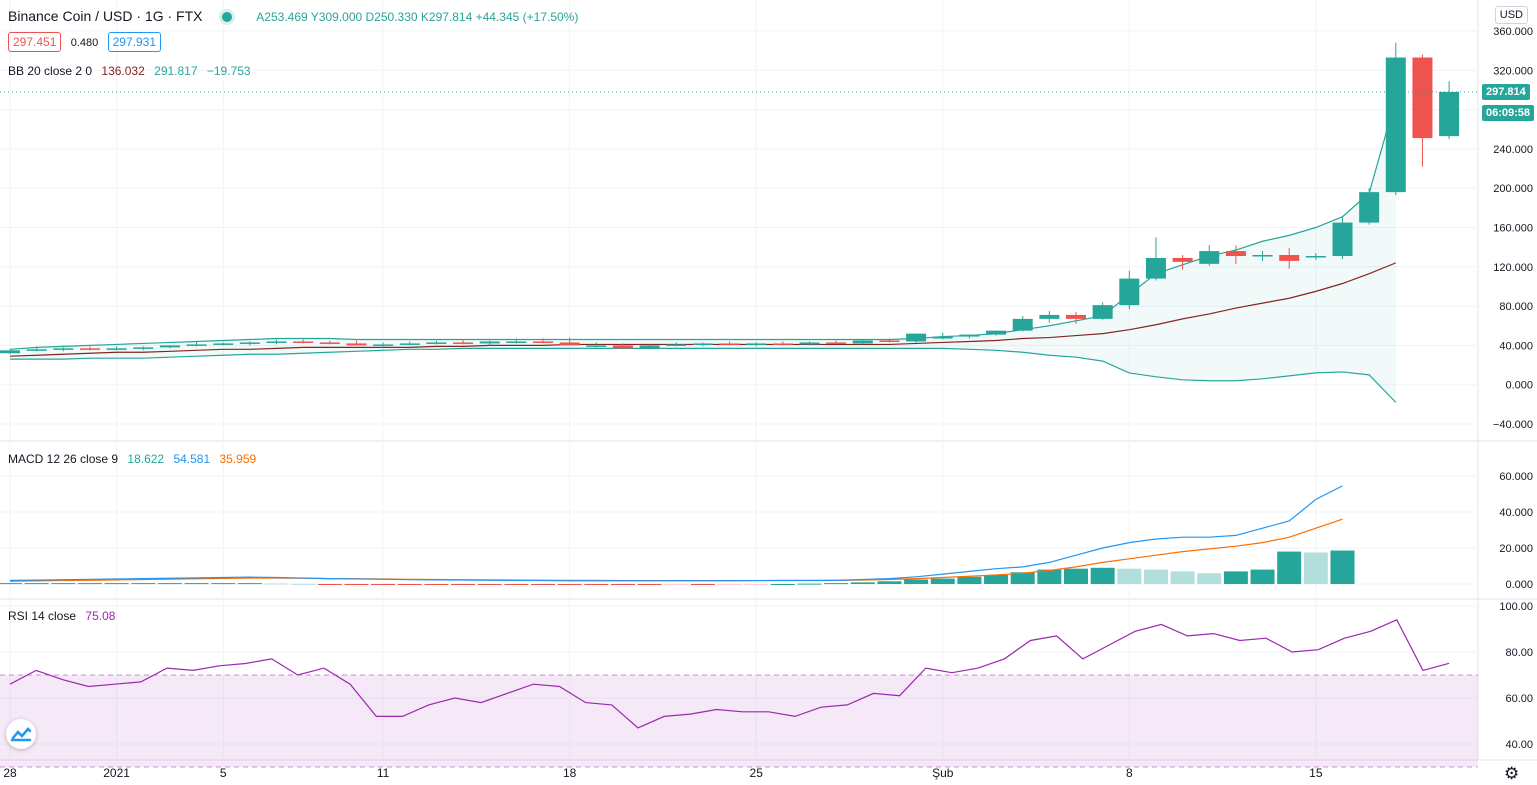  Describe the element at coordinates (35, 42) in the screenshot. I see `bid-price: 297.451` at that location.